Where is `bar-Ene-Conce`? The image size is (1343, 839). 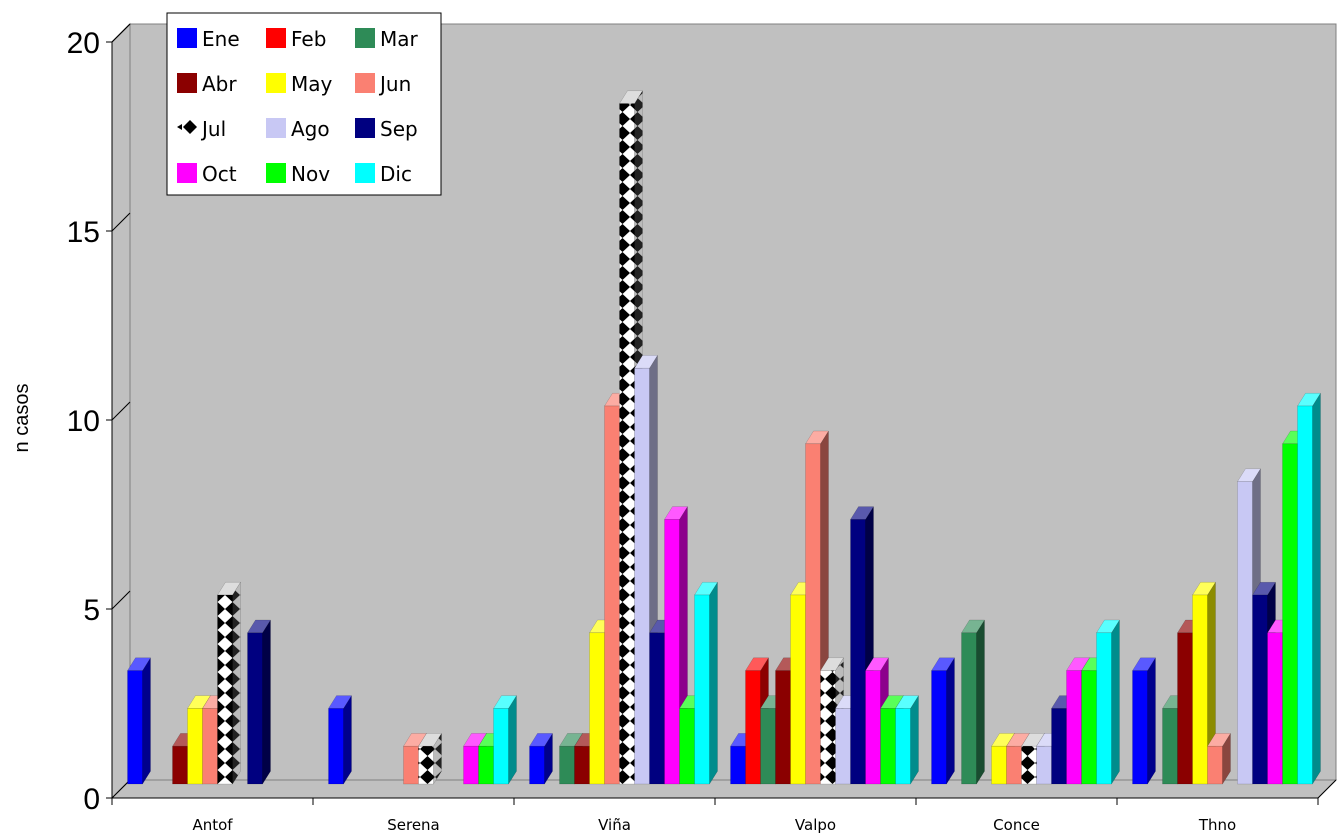
bar-Ene-Conce is located at coordinates (943, 720).